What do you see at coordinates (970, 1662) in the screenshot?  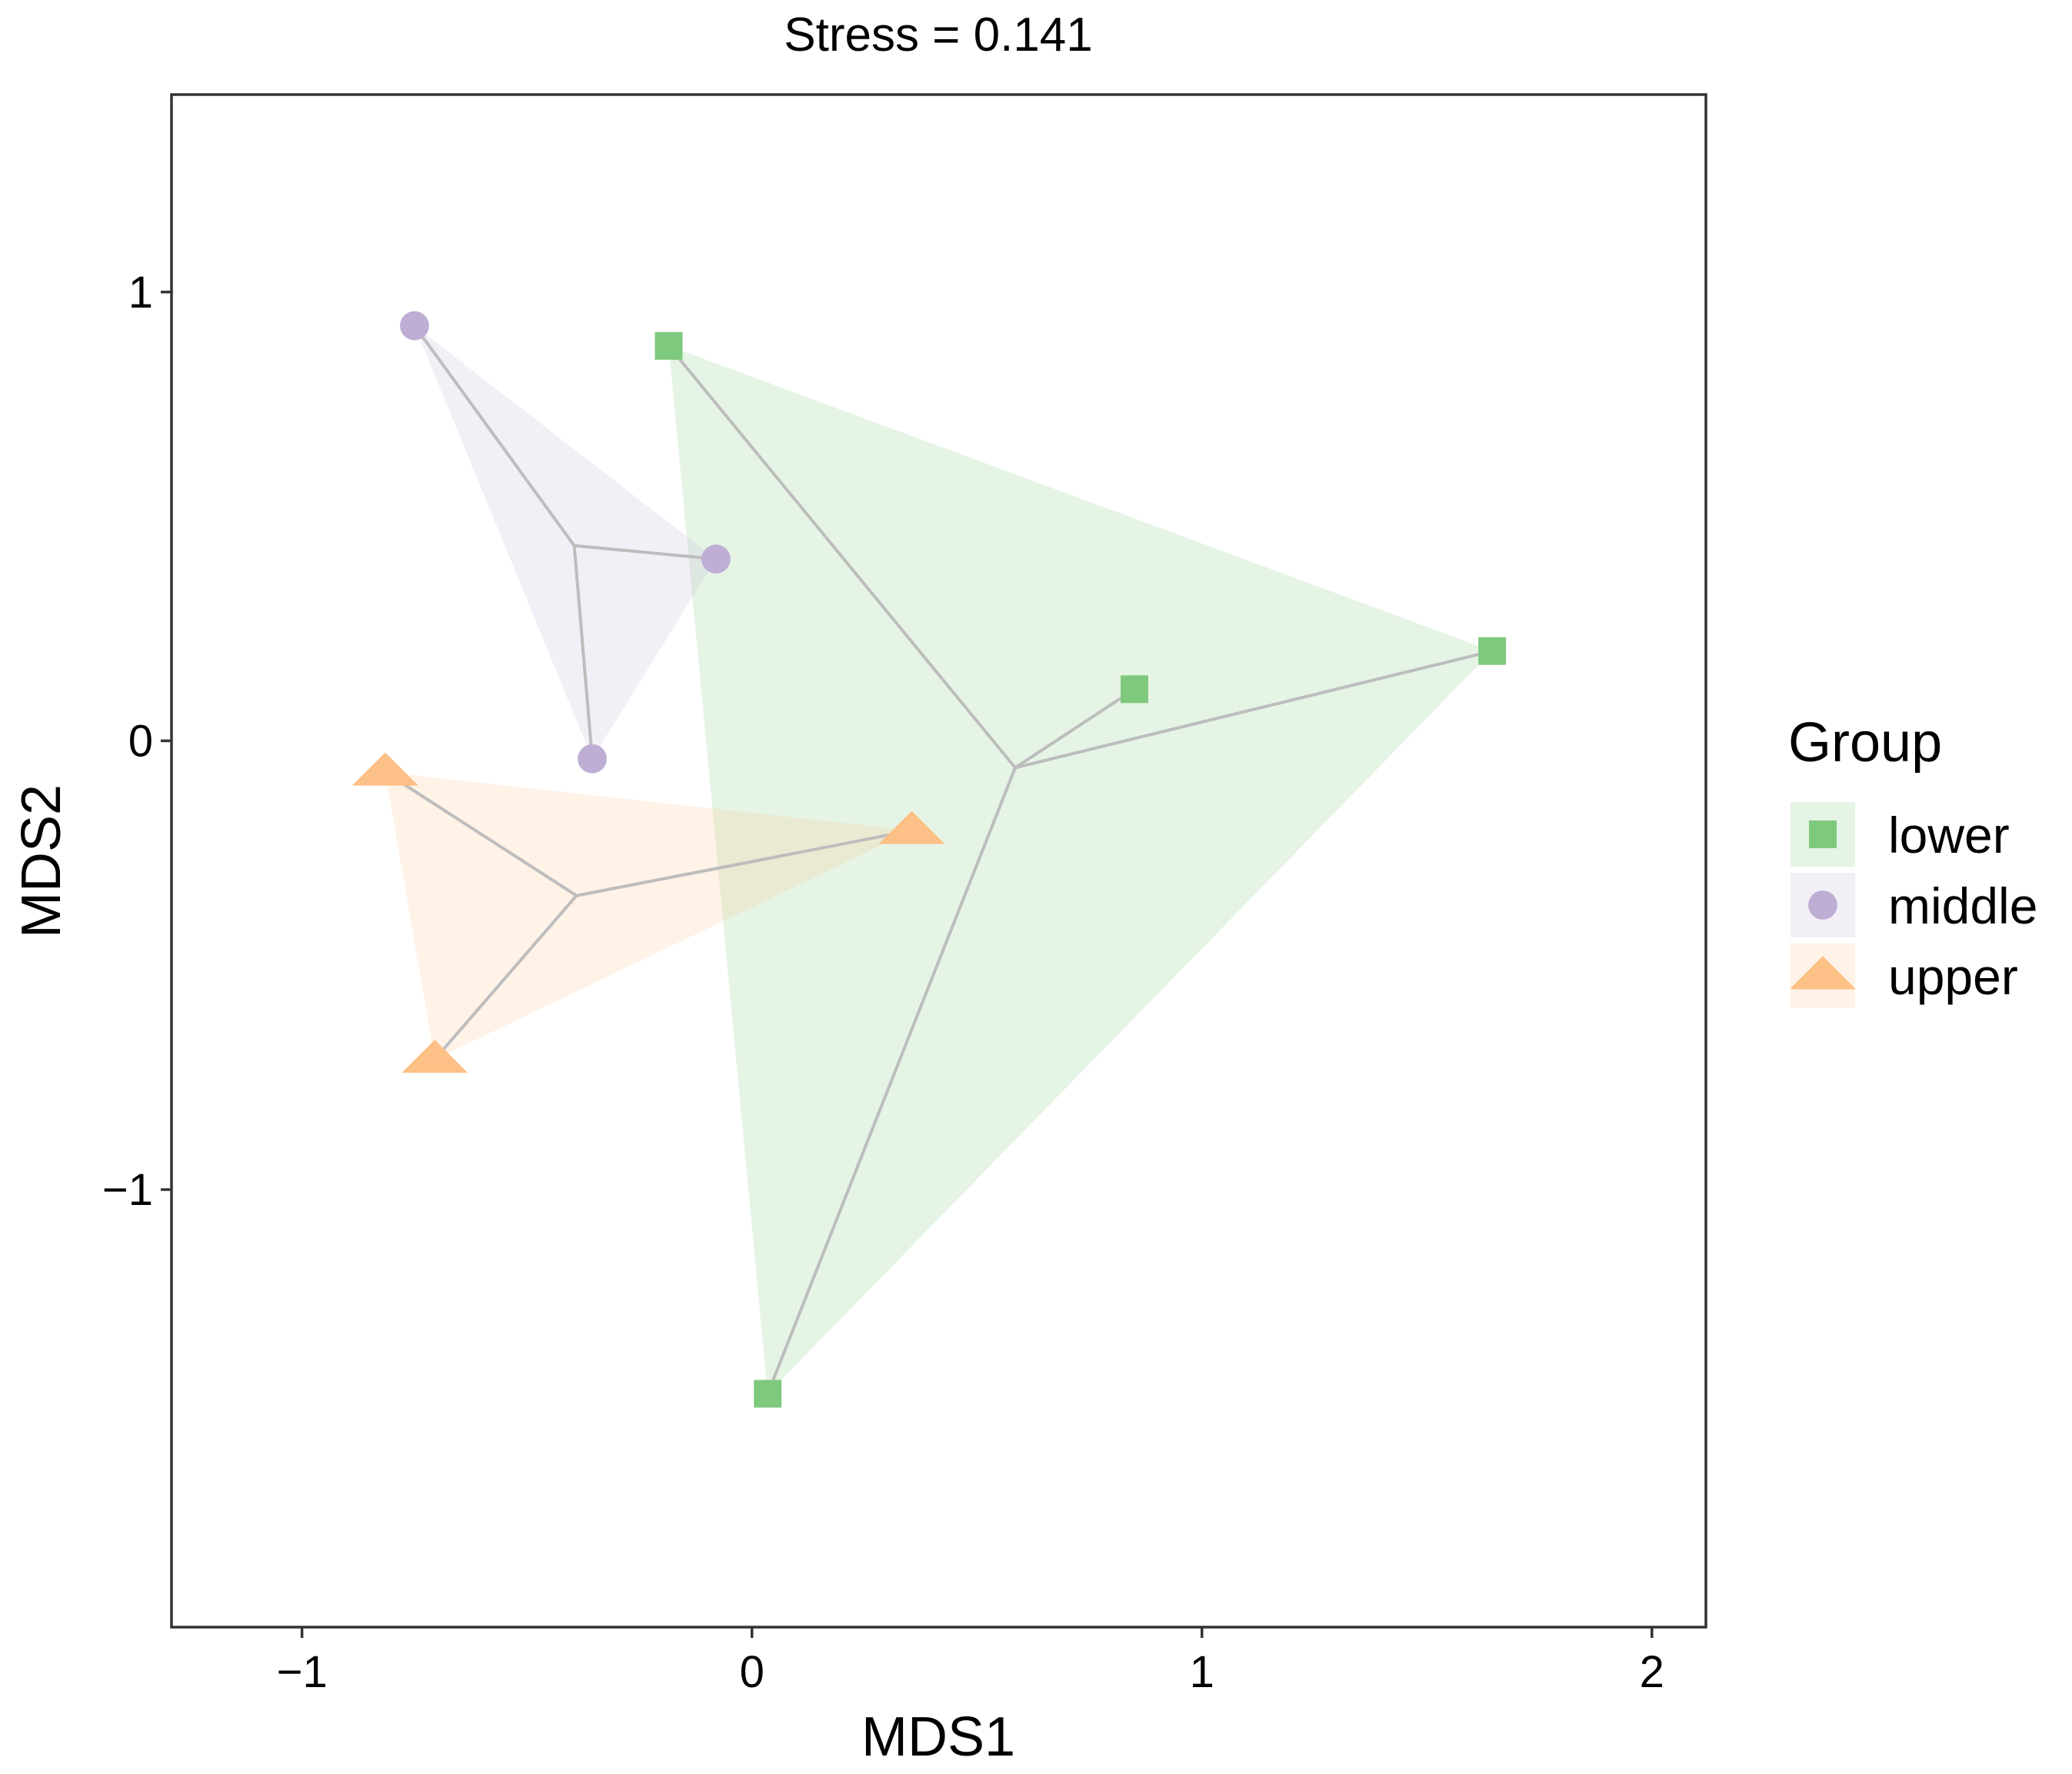 I see `x-axis: −1 0 1 2` at bounding box center [970, 1662].